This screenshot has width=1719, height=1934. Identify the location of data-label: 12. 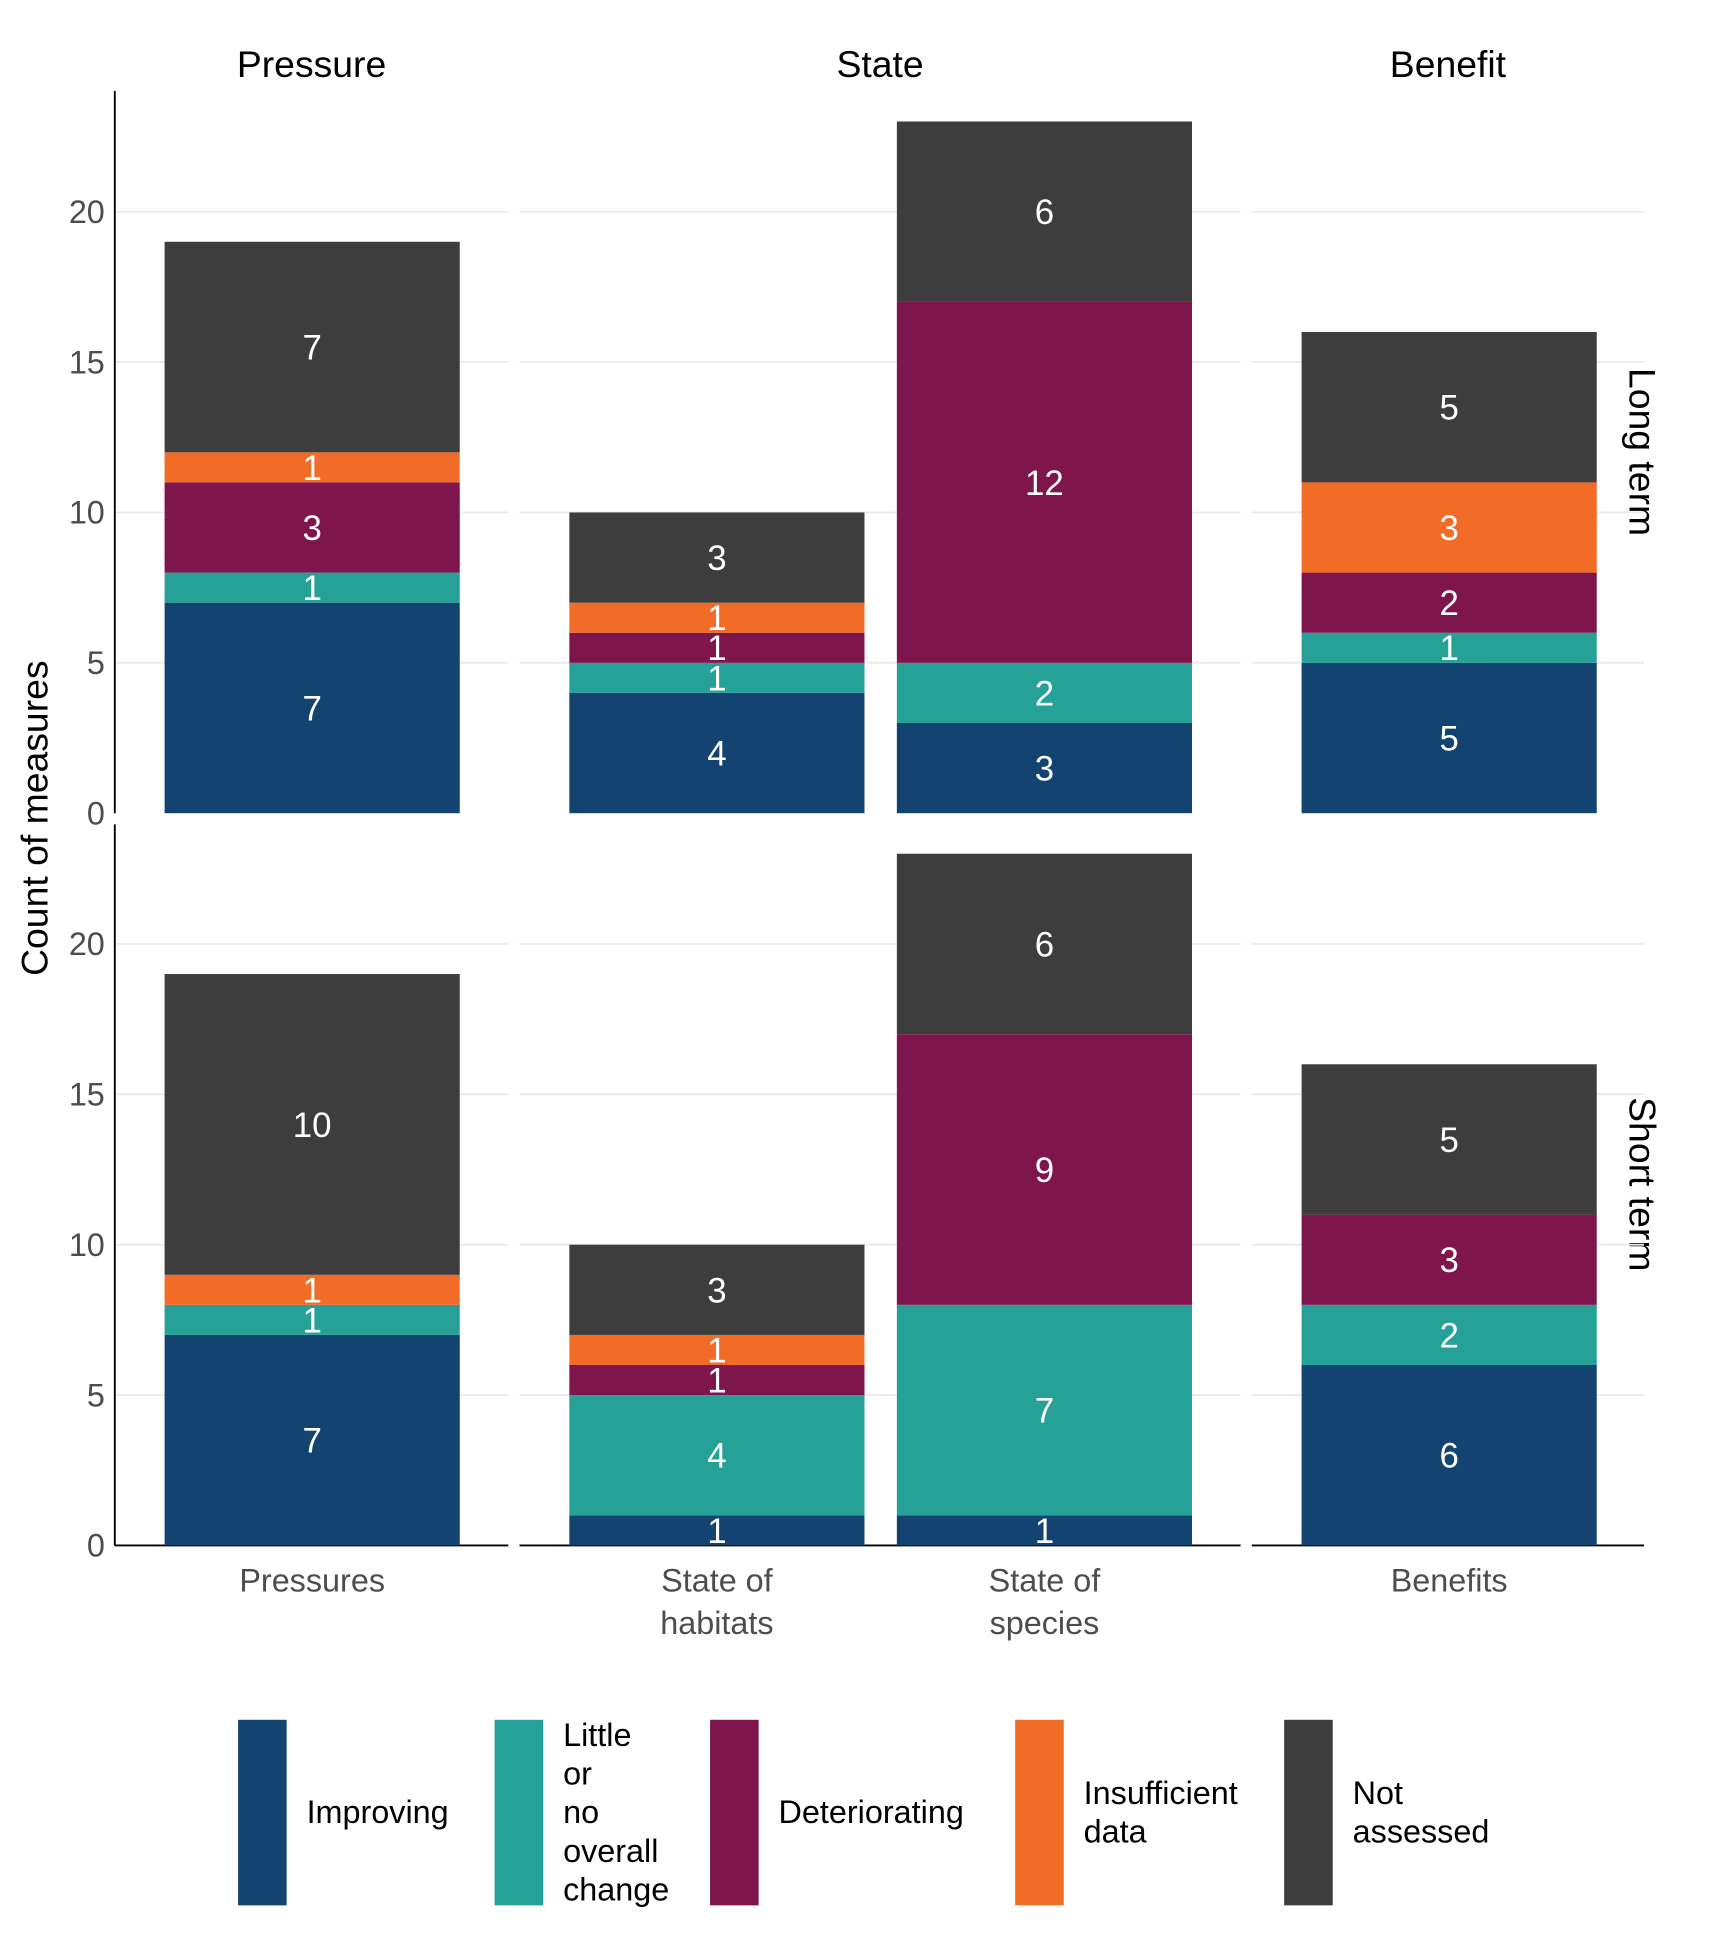
(1044, 483).